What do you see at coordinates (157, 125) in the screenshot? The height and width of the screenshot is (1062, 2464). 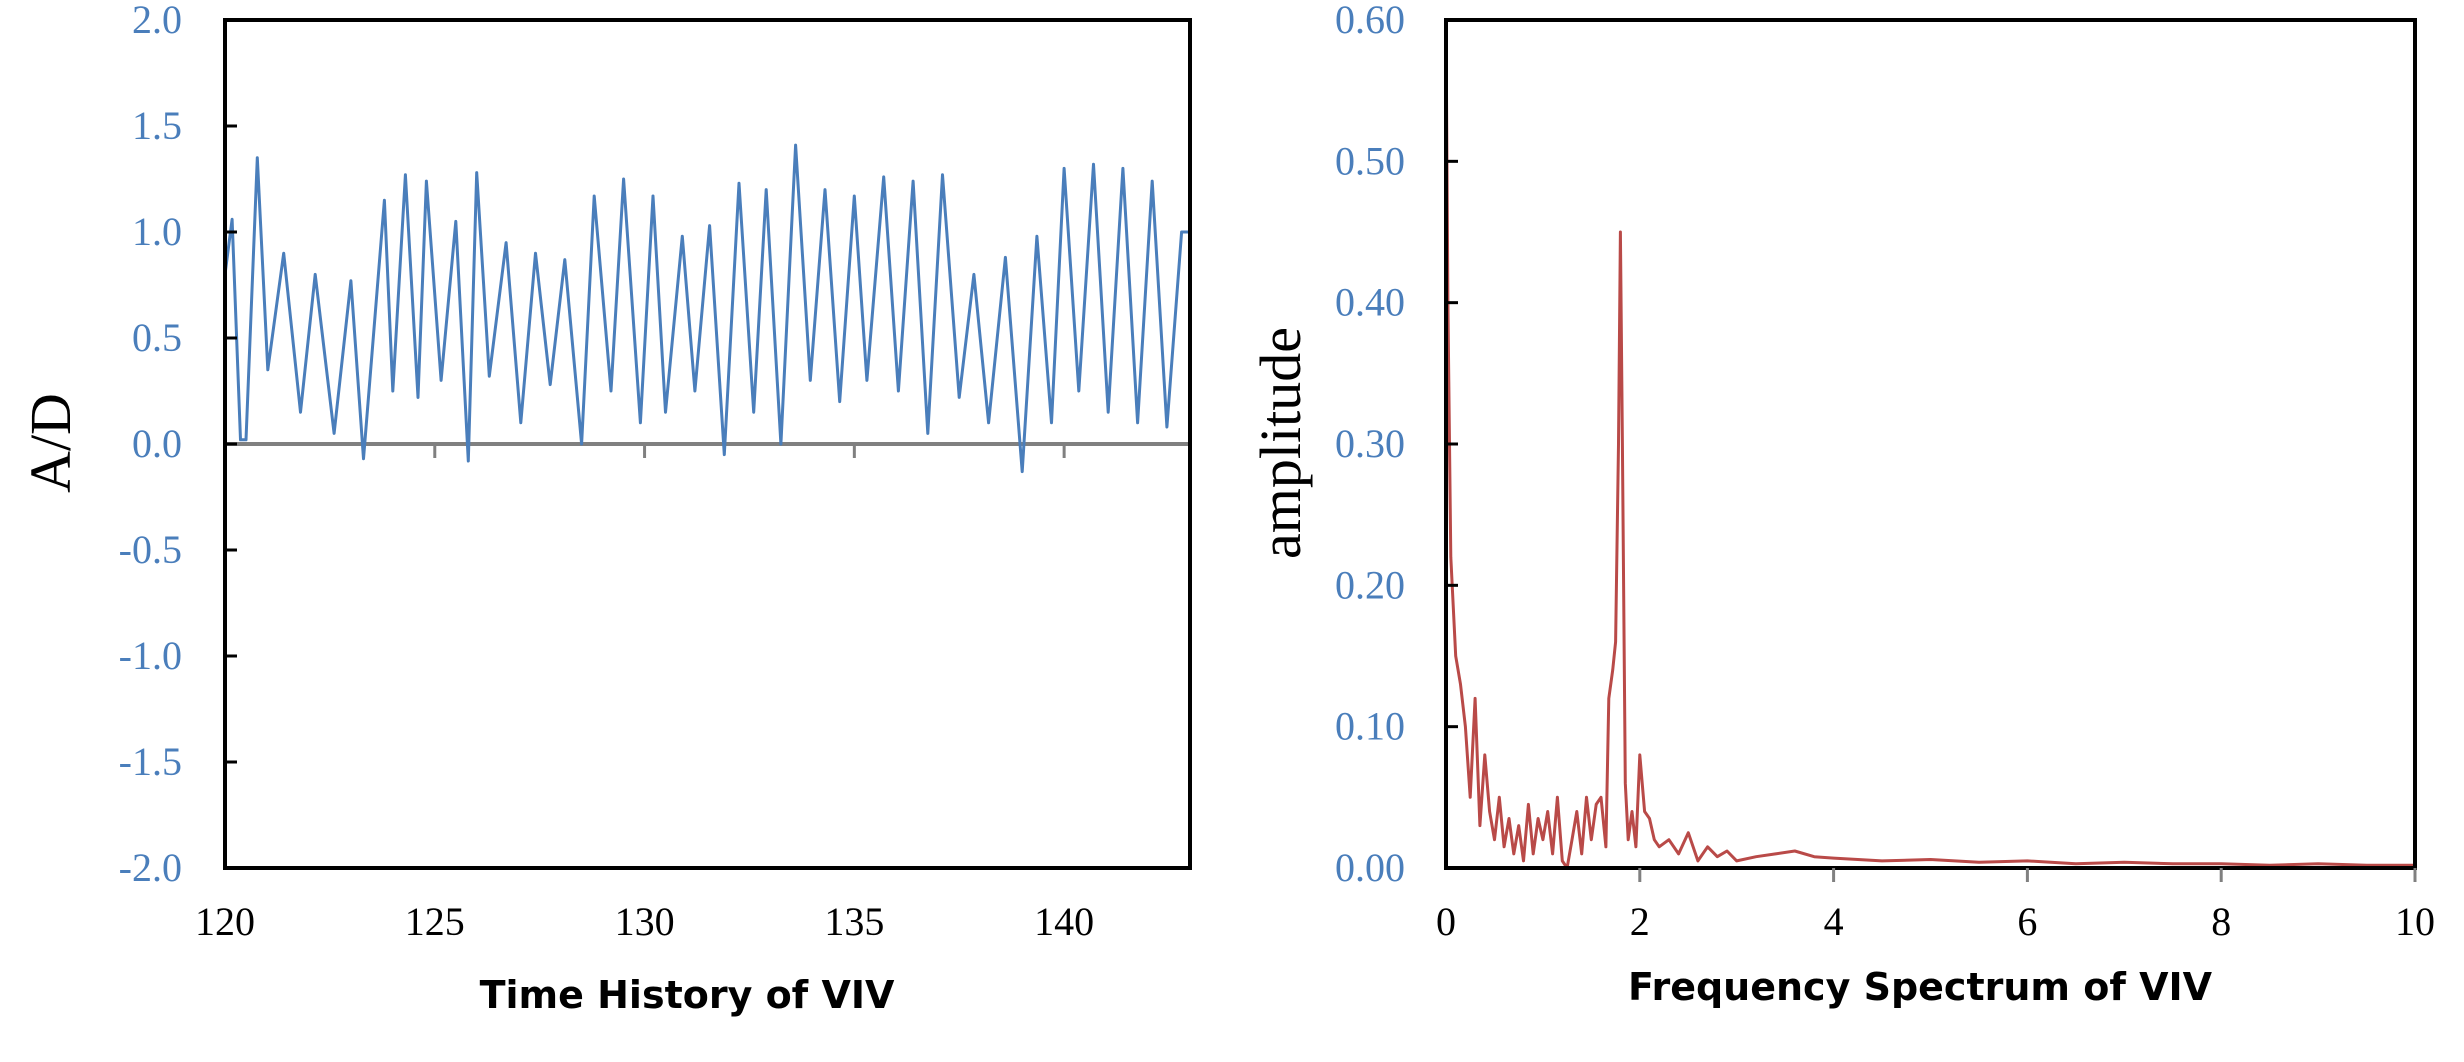 I see `left-y-tick-label: 1.5` at bounding box center [157, 125].